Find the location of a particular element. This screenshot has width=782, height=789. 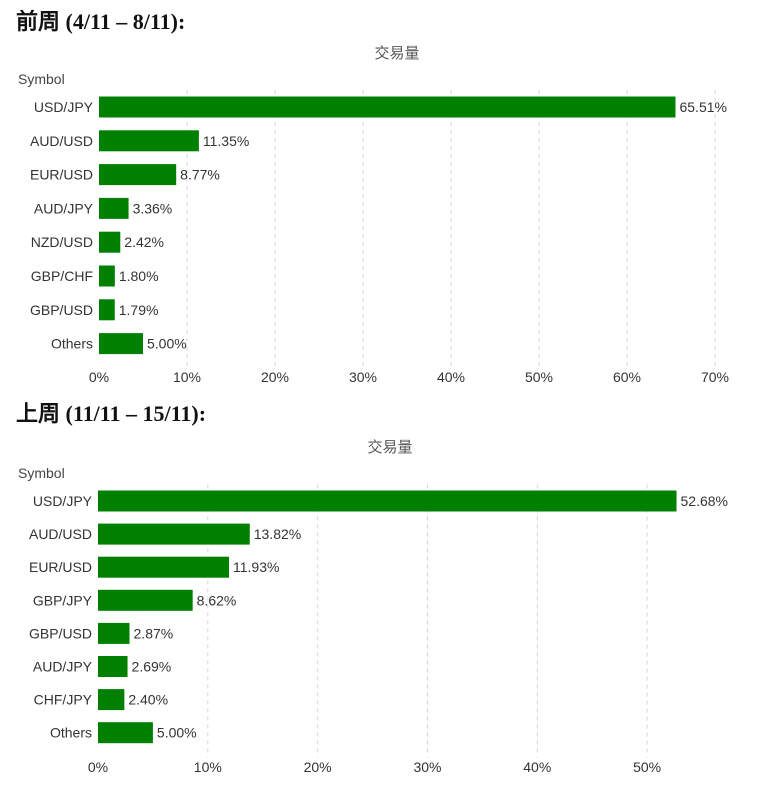

data-label: 3.36% is located at coordinates (153, 208).